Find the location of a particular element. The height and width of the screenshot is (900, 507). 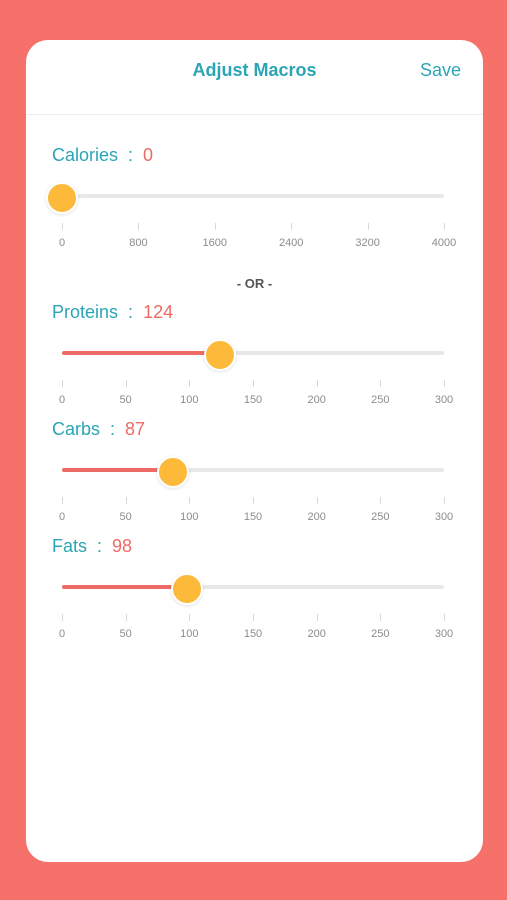

calories-label-row: Calories:0 is located at coordinates (102, 155).